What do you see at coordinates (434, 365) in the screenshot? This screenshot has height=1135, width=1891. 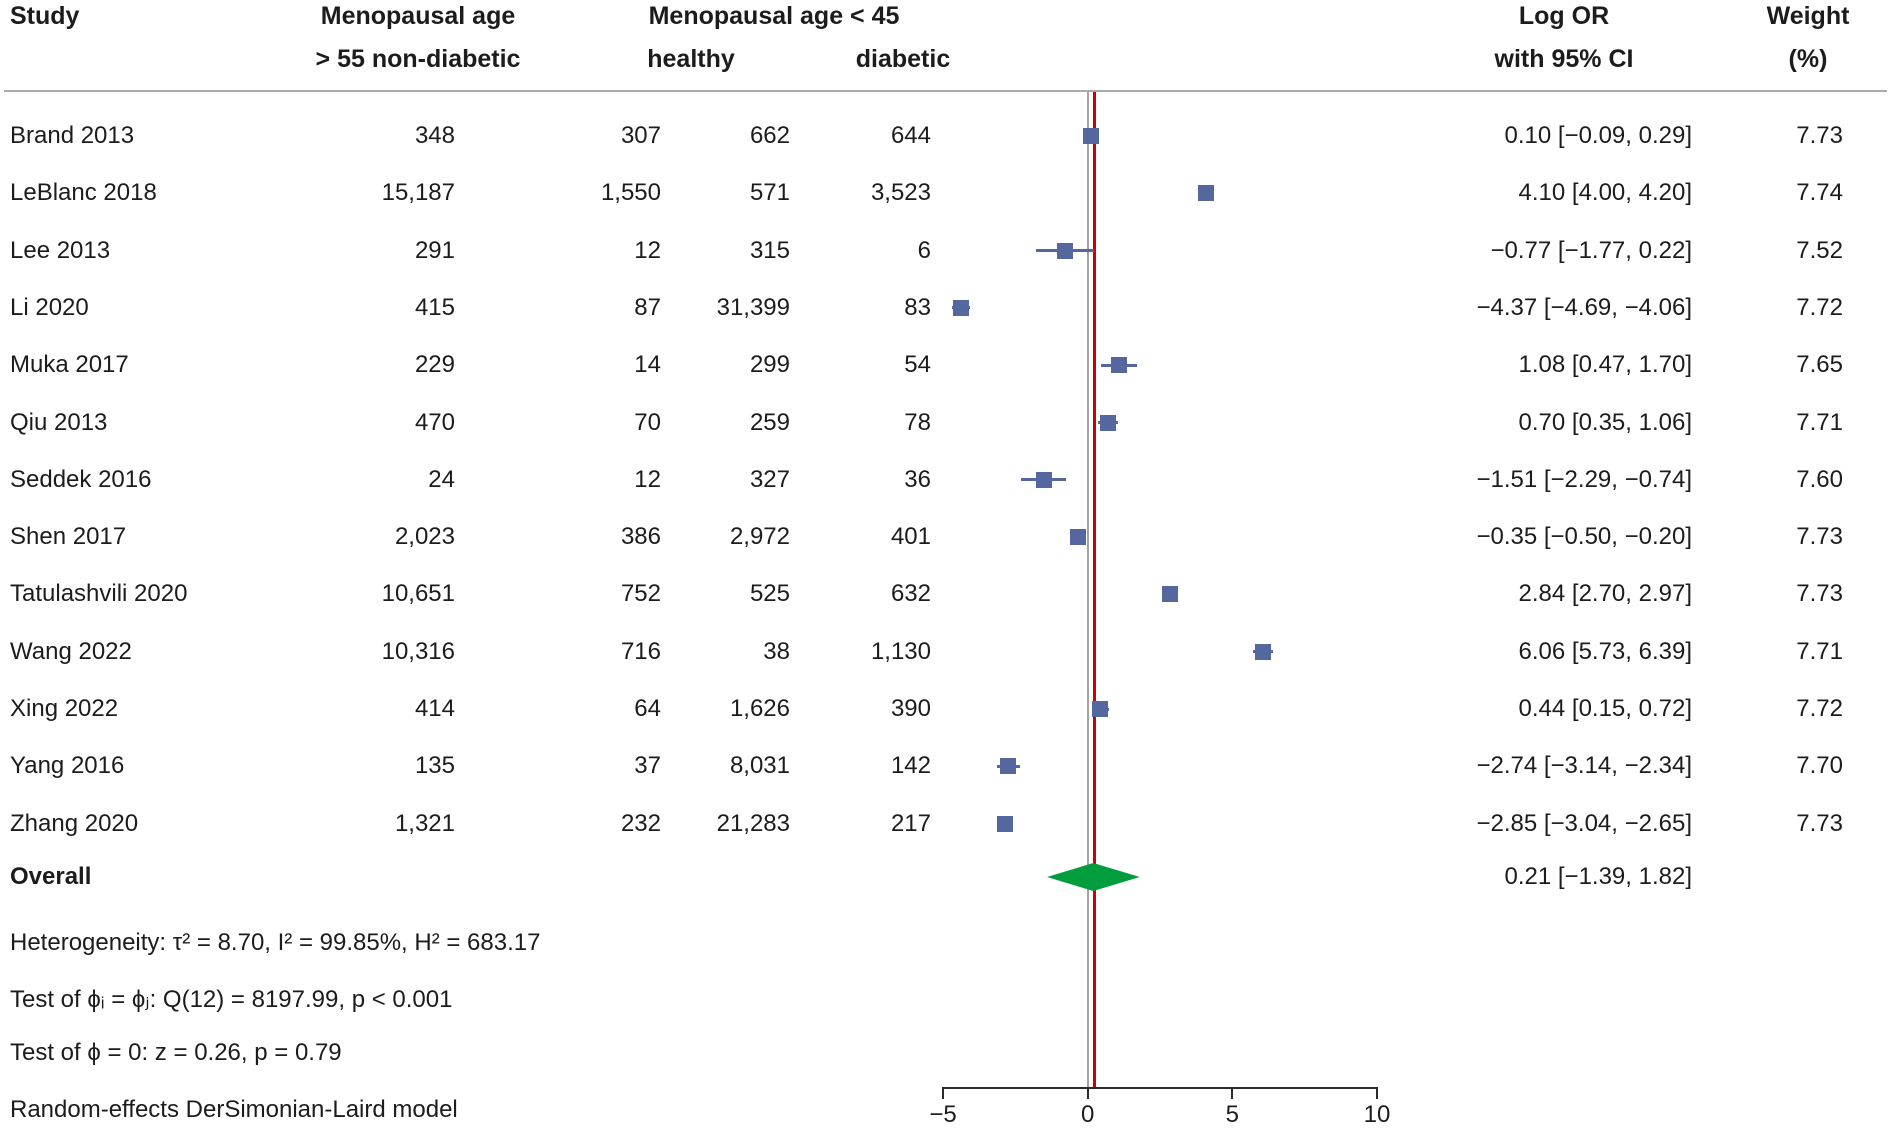 I see `count-col1: 229` at bounding box center [434, 365].